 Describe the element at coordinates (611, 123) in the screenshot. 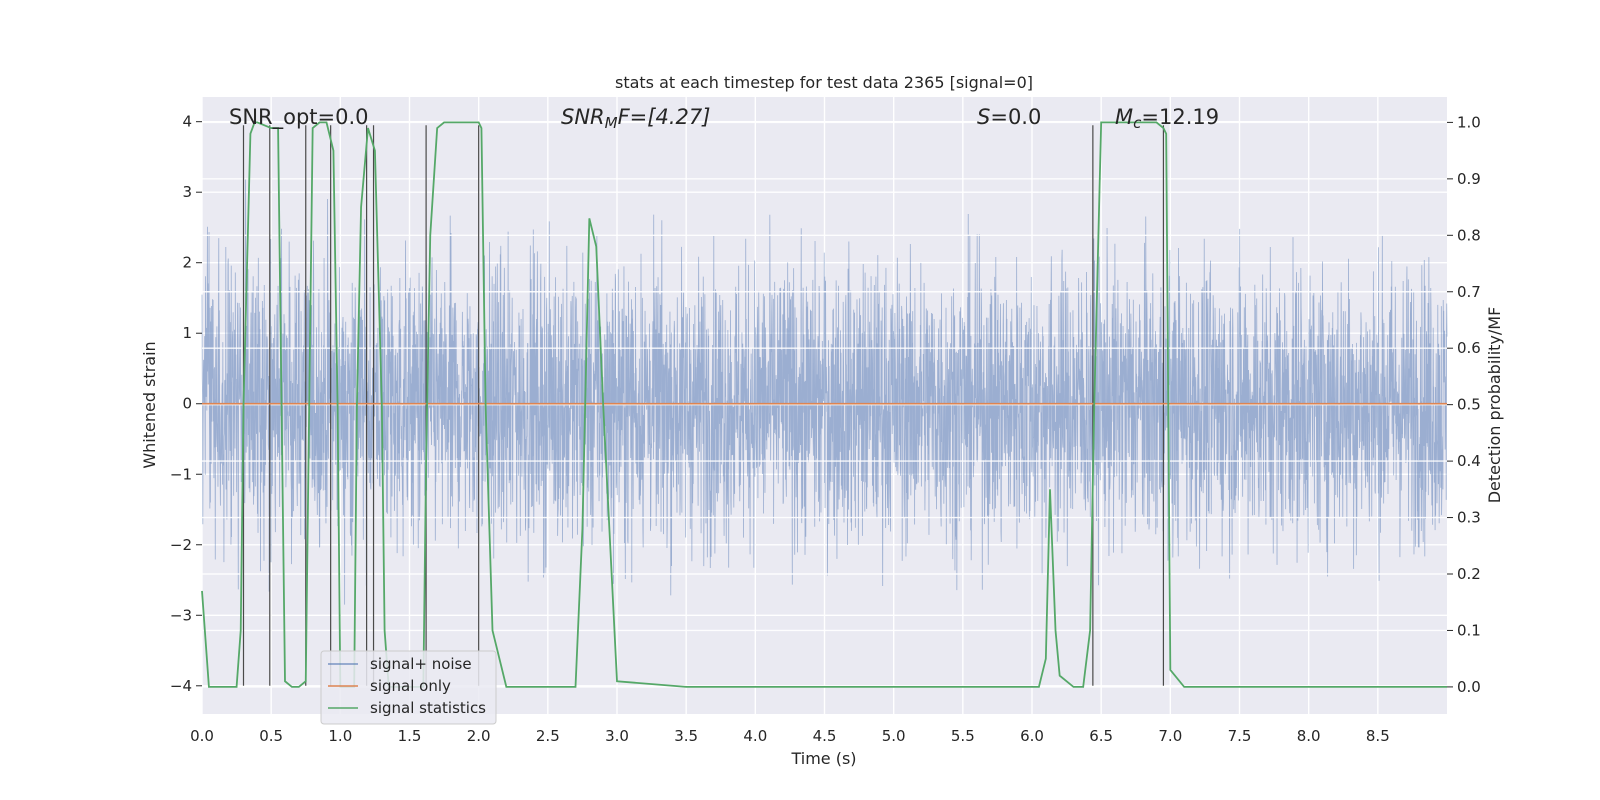

I see `snr-mf-sub: M` at that location.